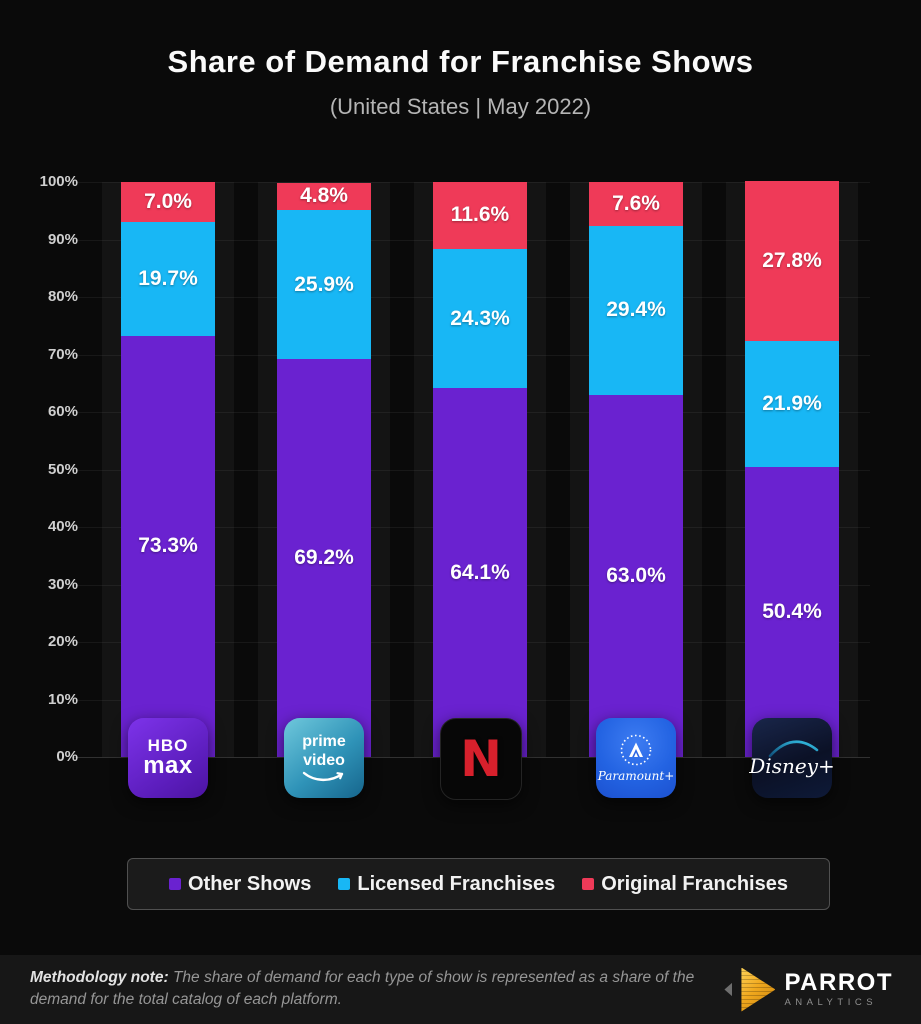  I want to click on bar-segment-original-franchises: 7.0%, so click(168, 202).